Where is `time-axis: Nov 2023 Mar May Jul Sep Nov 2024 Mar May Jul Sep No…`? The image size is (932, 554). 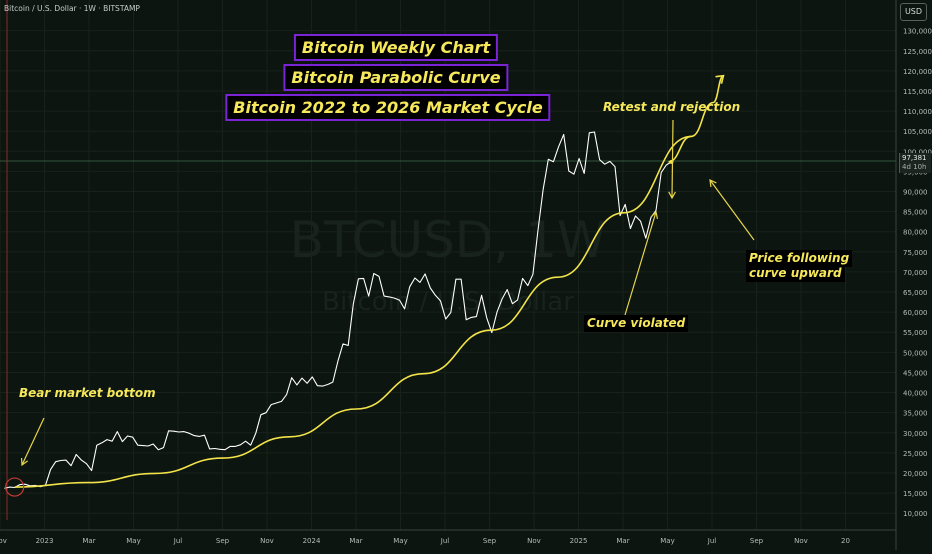 time-axis: Nov 2023 Mar May Jul Sep Nov 2024 Mar May Jul Sep No… is located at coordinates (425, 541).